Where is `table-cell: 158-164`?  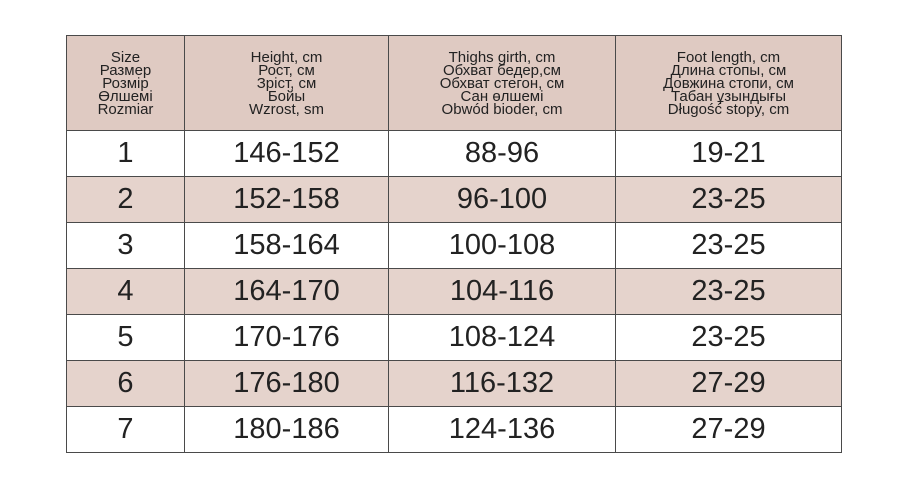
table-cell: 158-164 is located at coordinates (286, 245).